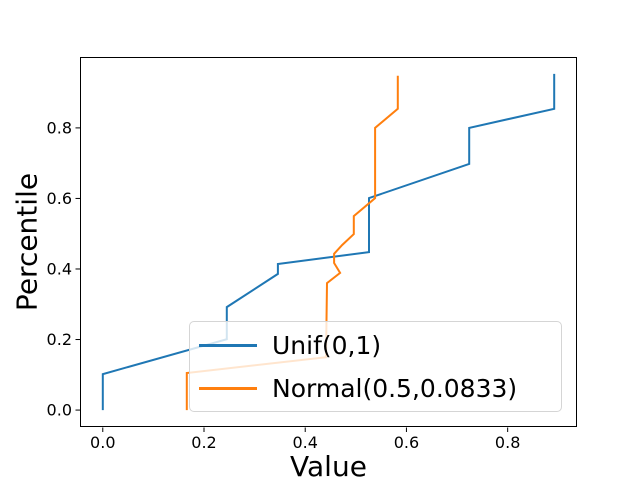 The height and width of the screenshot is (480, 640). I want to click on legend-entry: Normal(0.5,0.0833), so click(380, 388).